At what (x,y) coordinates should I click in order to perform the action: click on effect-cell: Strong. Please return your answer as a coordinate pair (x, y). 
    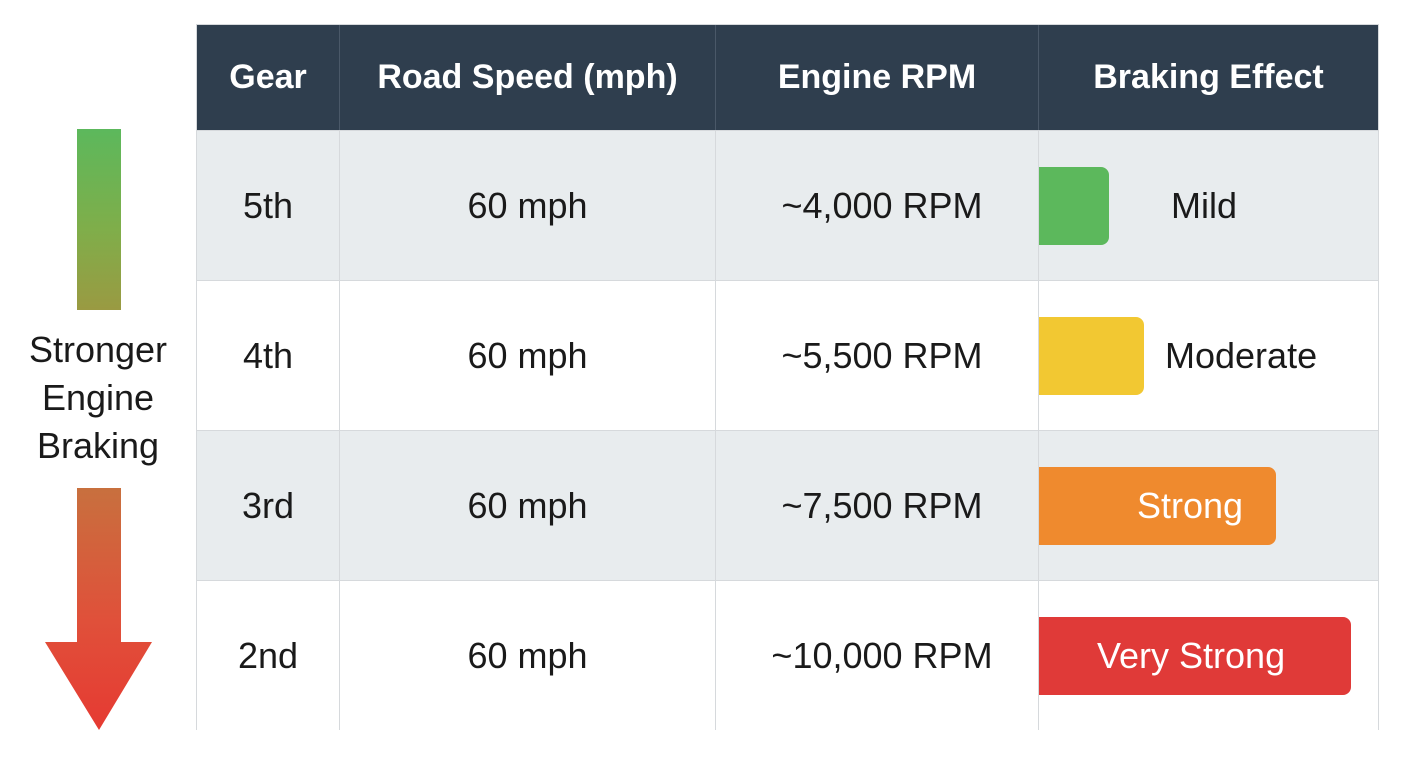
    Looking at the image, I should click on (1208, 505).